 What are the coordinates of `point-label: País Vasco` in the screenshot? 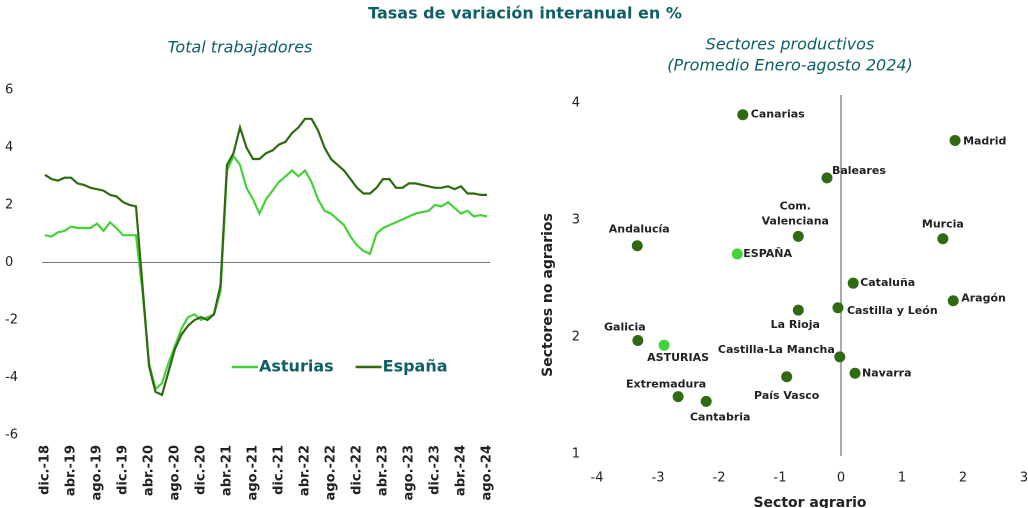 It's located at (787, 395).